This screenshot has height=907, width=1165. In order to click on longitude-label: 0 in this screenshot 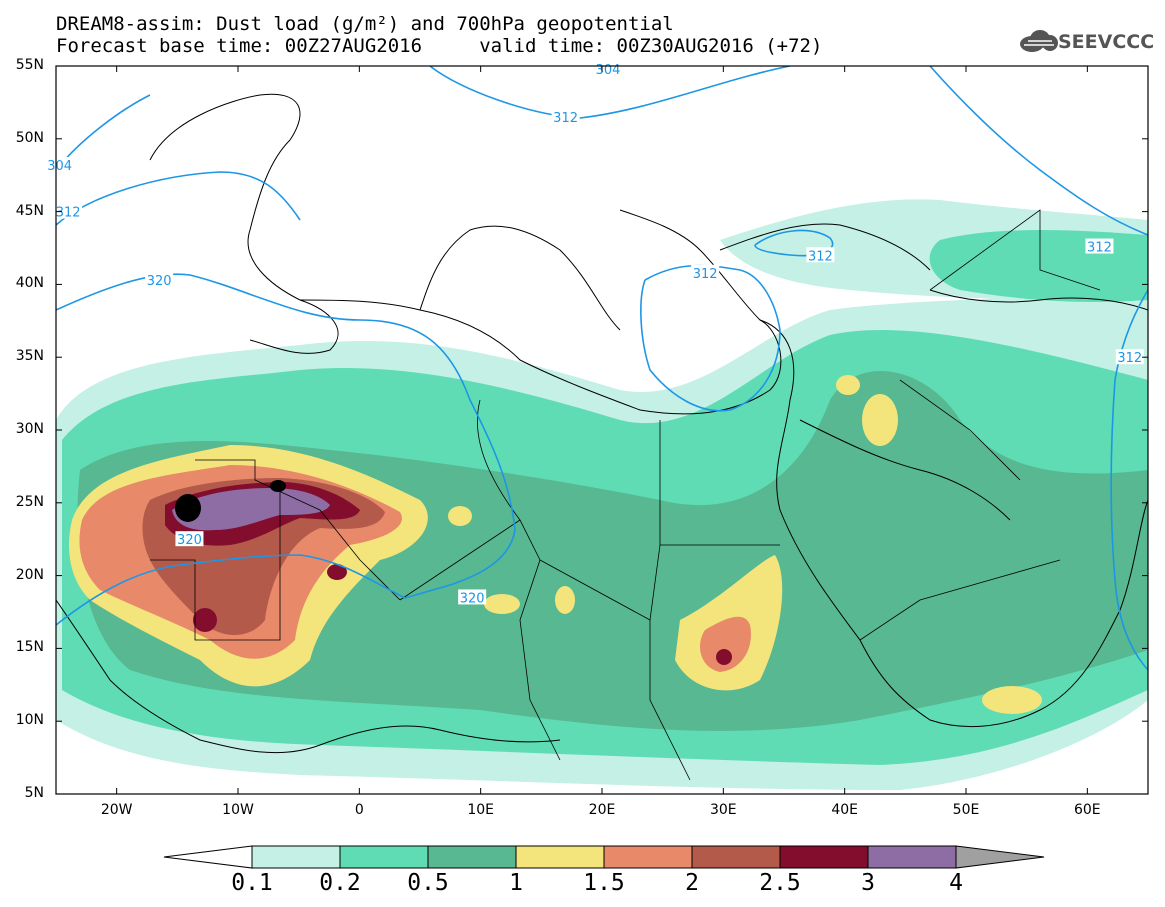, I will do `click(359, 810)`.